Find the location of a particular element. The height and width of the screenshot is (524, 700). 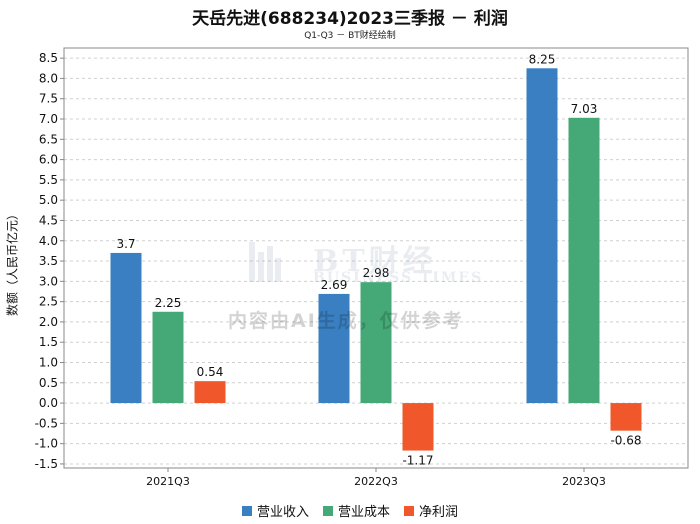

chart-title: 天岳先进(688234)2023三季报 － 利润 is located at coordinates (350, 19).